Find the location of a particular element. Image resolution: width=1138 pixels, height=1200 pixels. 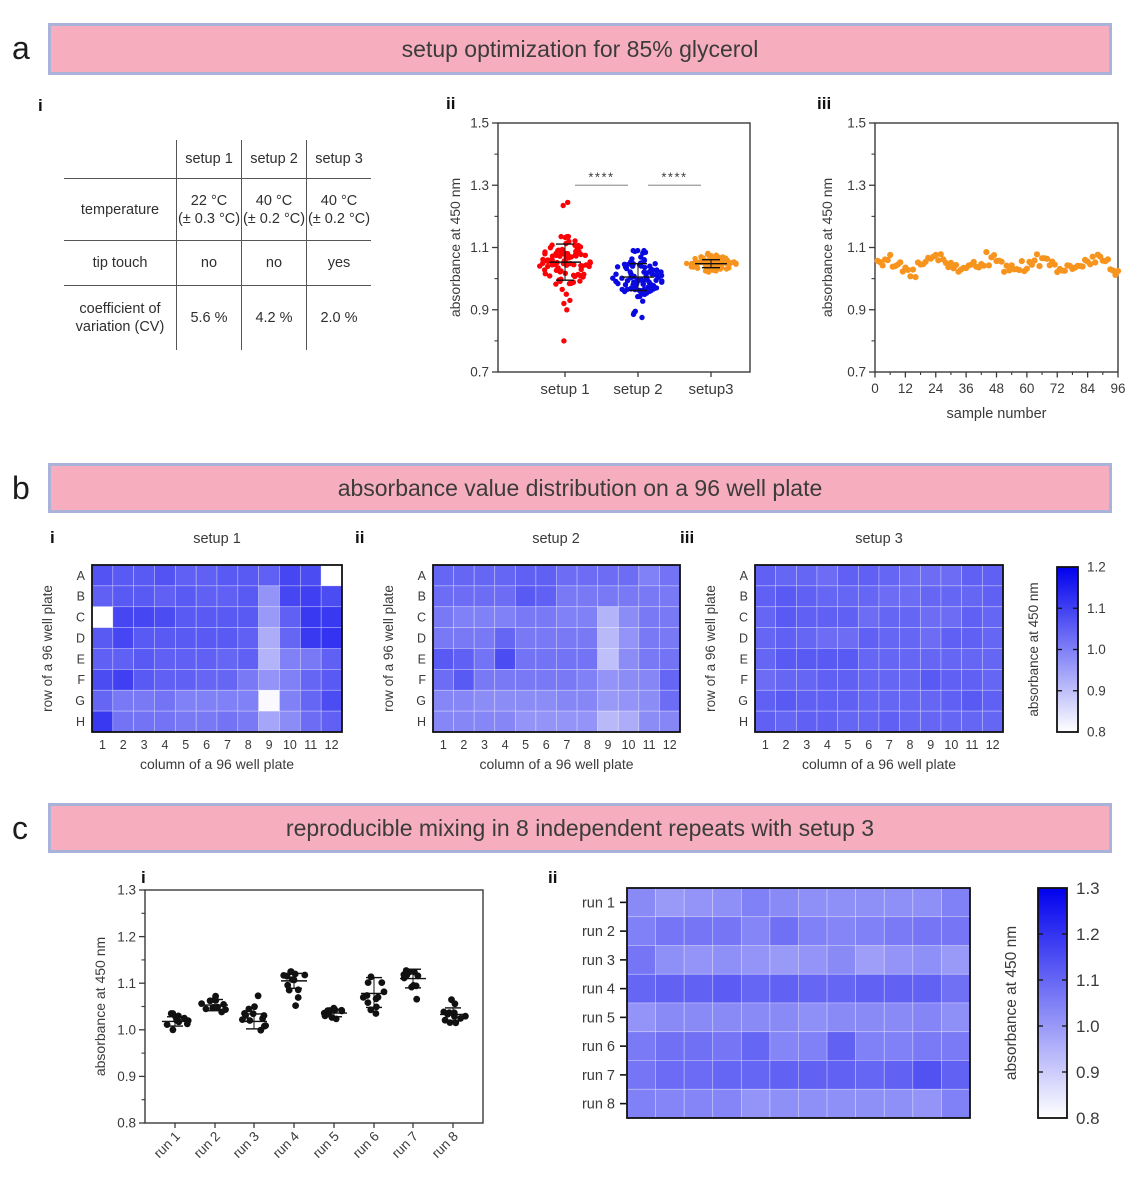

svg-text: run 1 is located at coordinates (167, 1145).